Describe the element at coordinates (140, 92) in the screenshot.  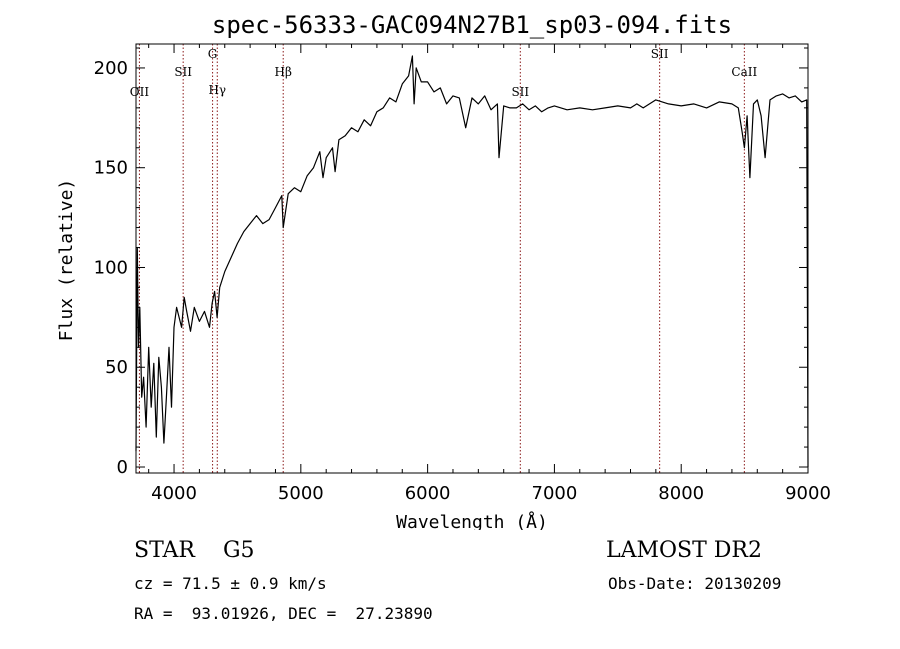
I see `spectral-line-label-0: OII` at that location.